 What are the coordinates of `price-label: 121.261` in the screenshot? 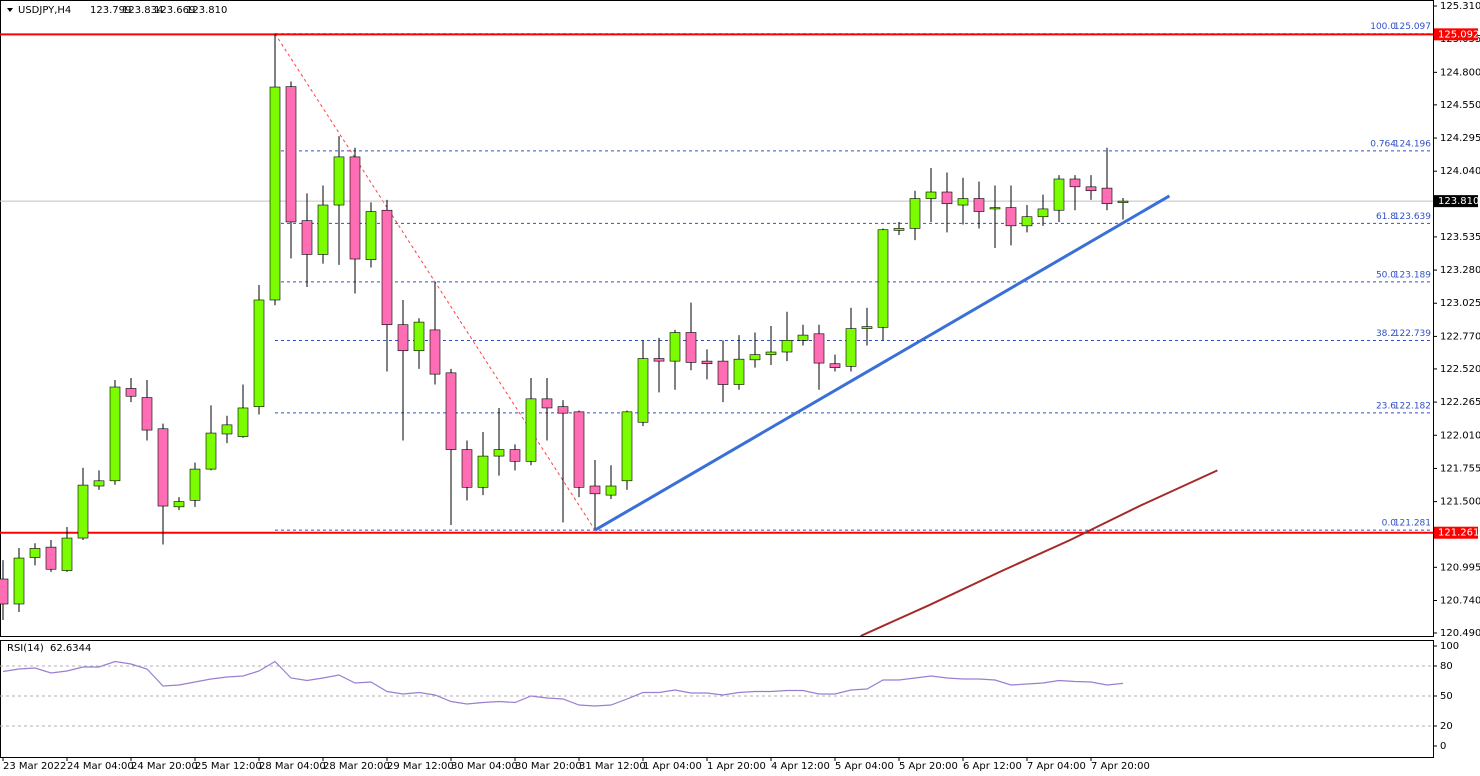 It's located at (1458, 533).